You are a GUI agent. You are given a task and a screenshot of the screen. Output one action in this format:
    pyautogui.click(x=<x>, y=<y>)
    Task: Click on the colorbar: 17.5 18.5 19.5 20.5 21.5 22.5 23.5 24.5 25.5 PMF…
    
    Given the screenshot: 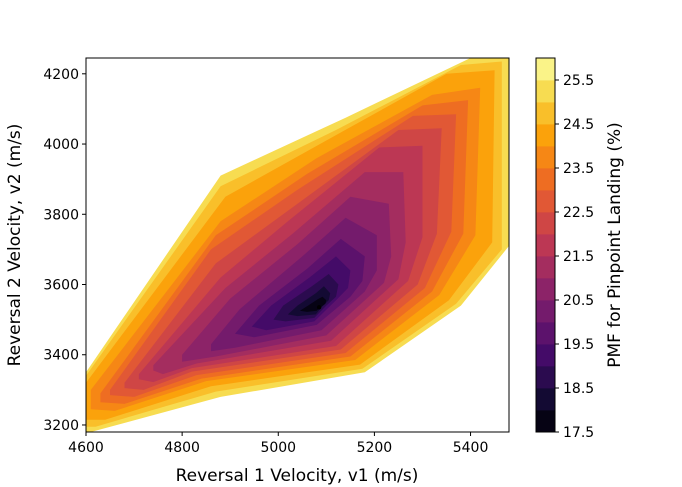 What is the action you would take?
    pyautogui.click(x=580, y=249)
    